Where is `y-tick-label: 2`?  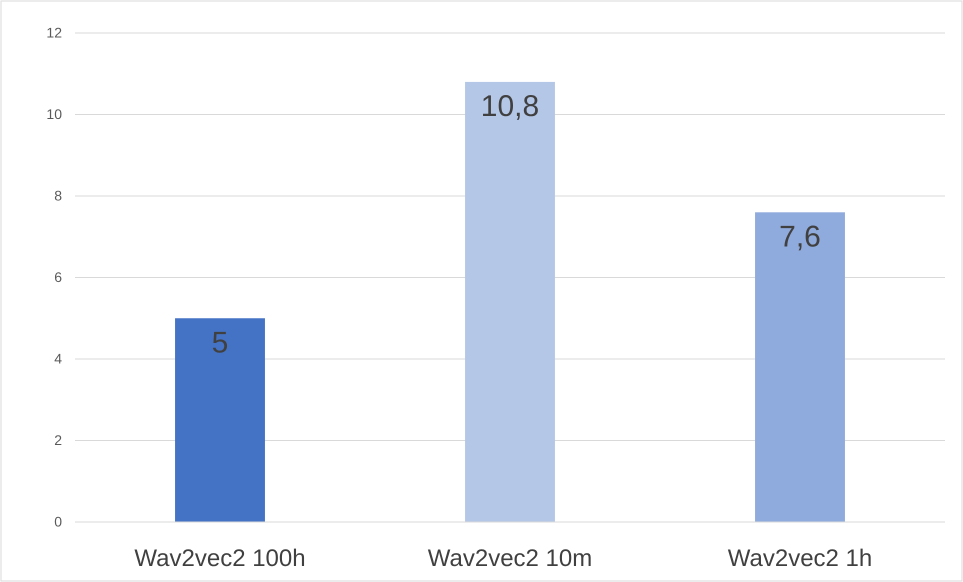 y-tick-label: 2 is located at coordinates (58, 440).